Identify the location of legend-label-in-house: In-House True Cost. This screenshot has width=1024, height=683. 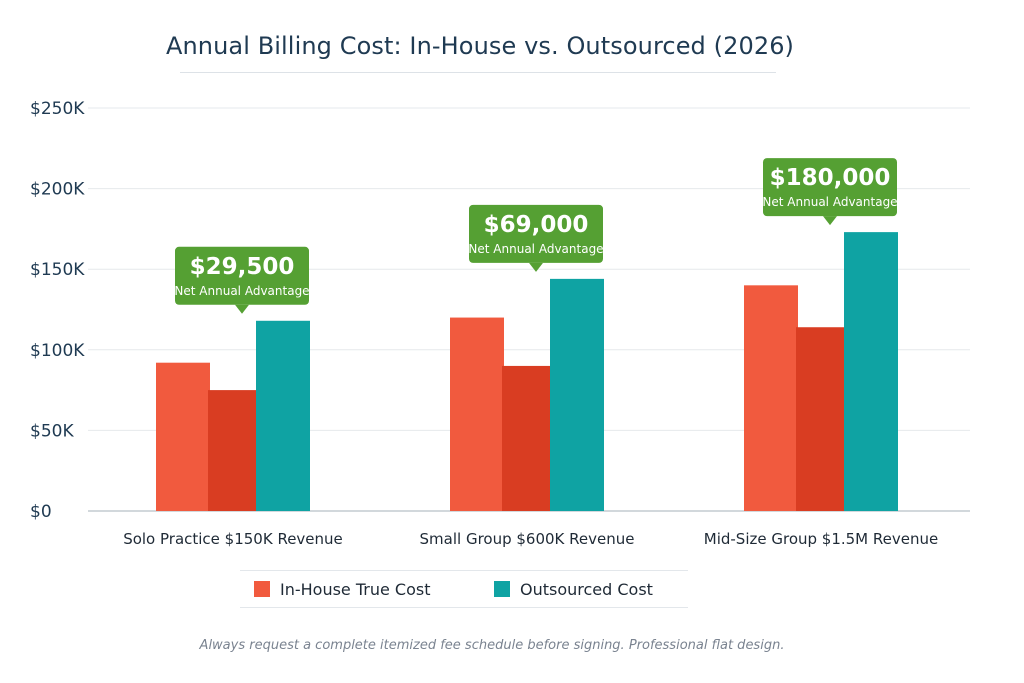
(355, 589).